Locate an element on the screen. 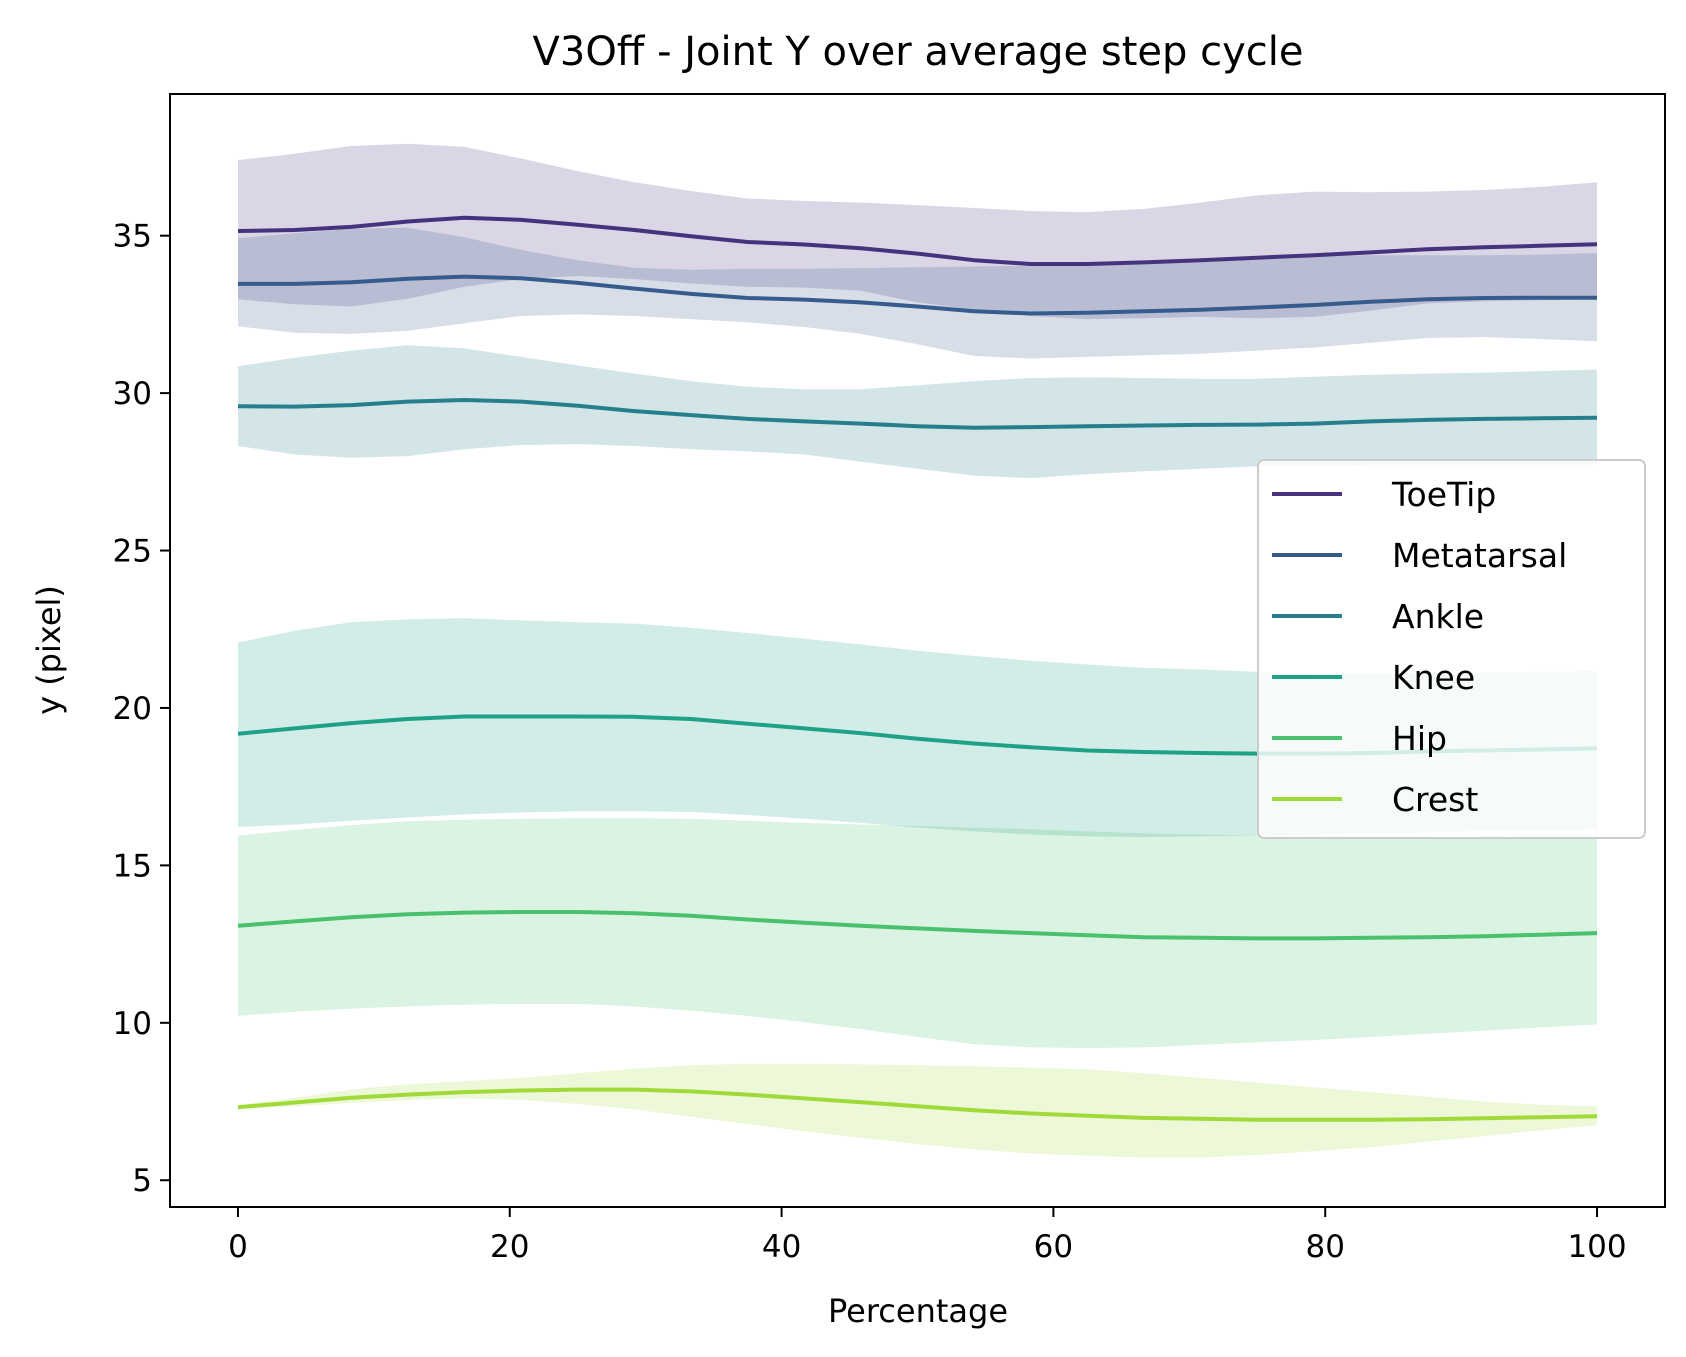  y-tick-label: 25 is located at coordinates (132, 552).